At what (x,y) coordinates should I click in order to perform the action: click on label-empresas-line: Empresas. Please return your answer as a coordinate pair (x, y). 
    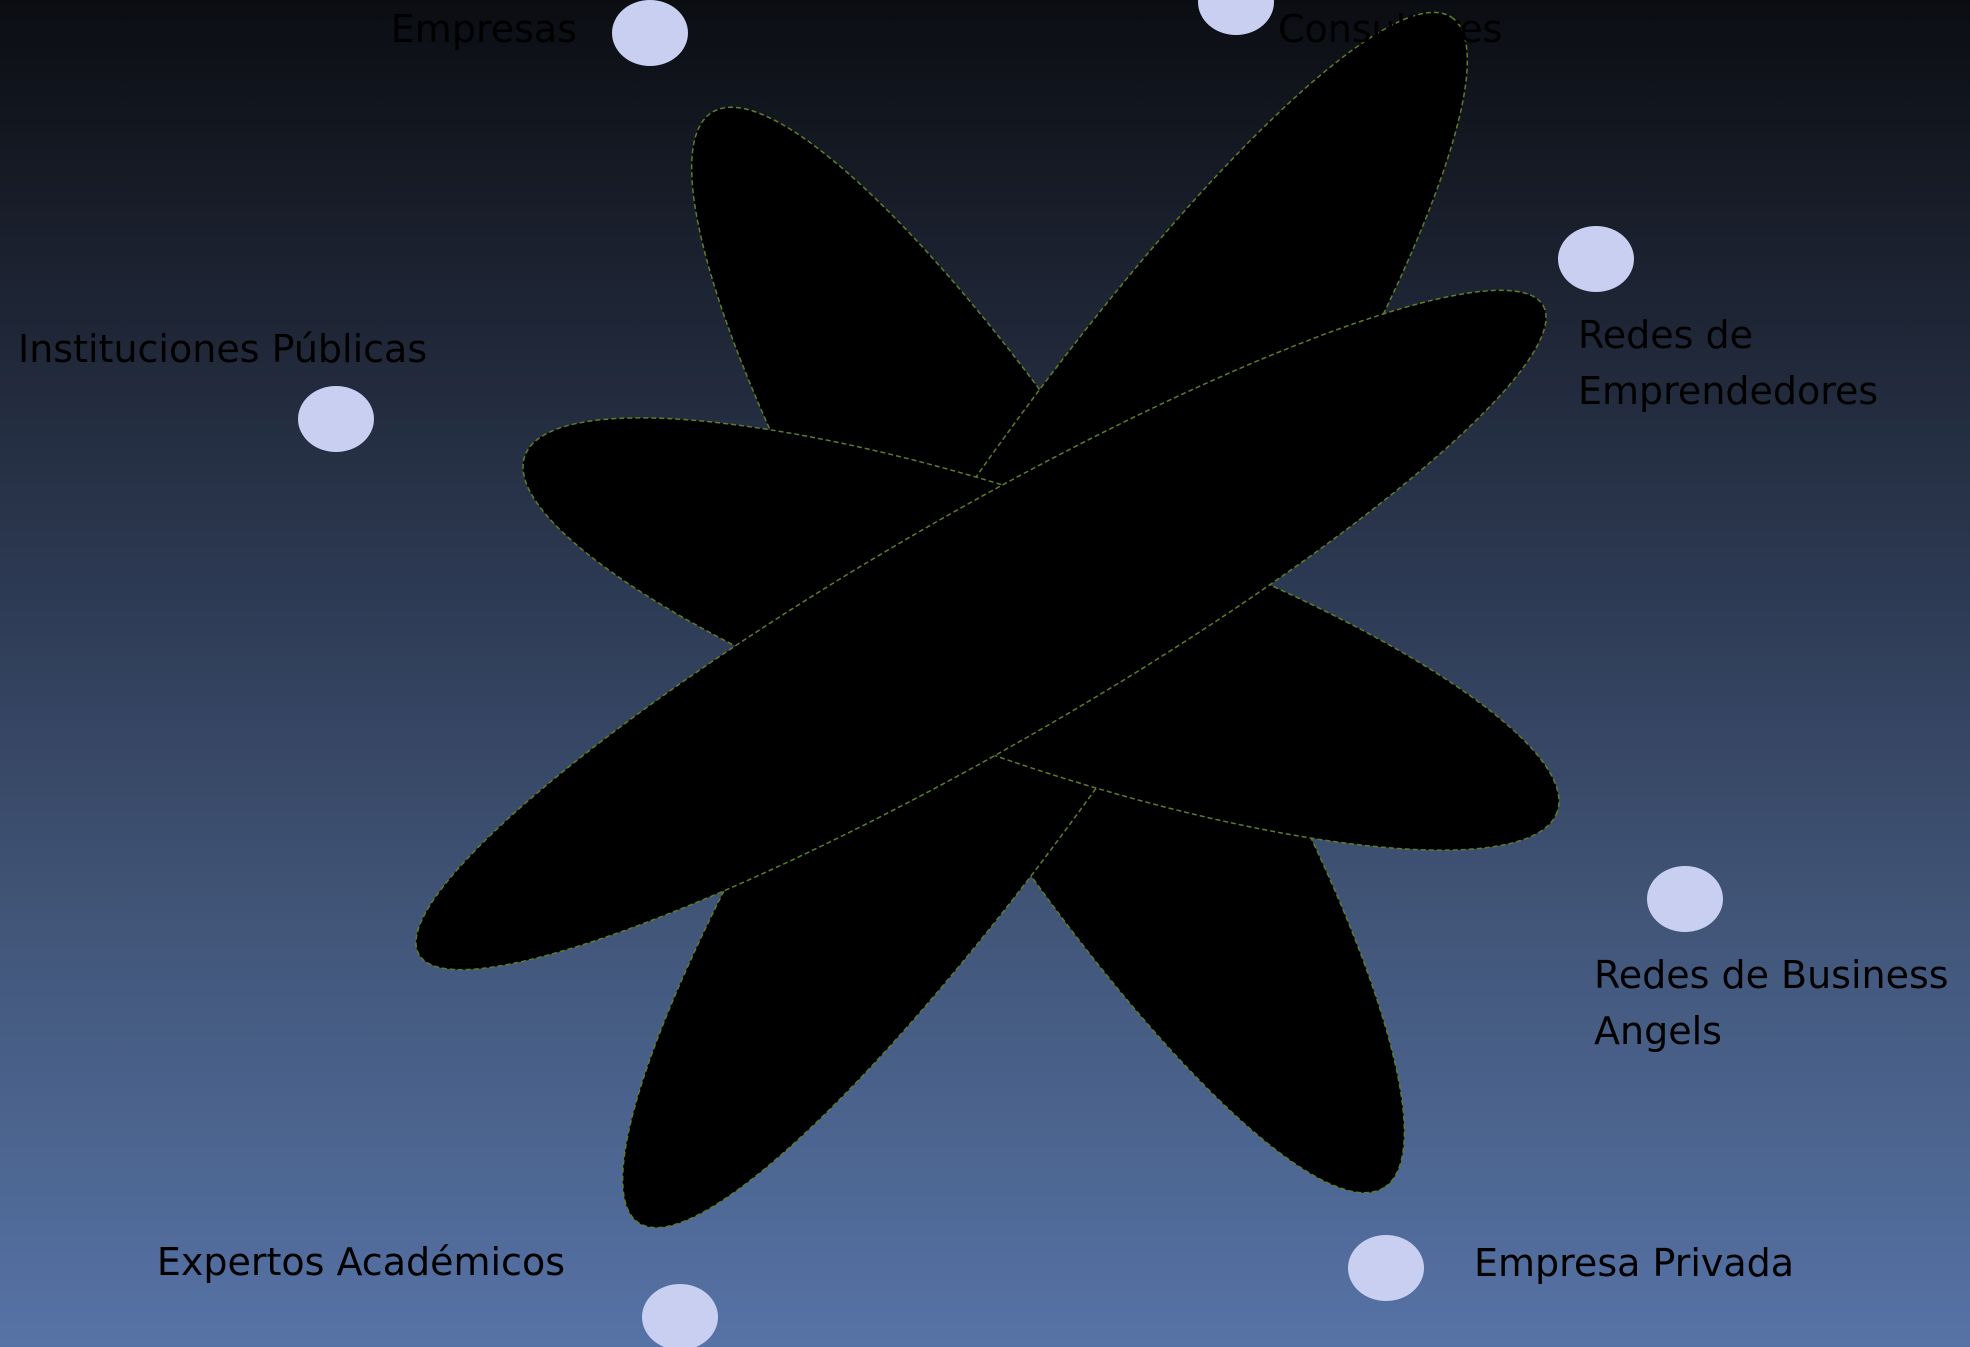
    Looking at the image, I should click on (484, 29).